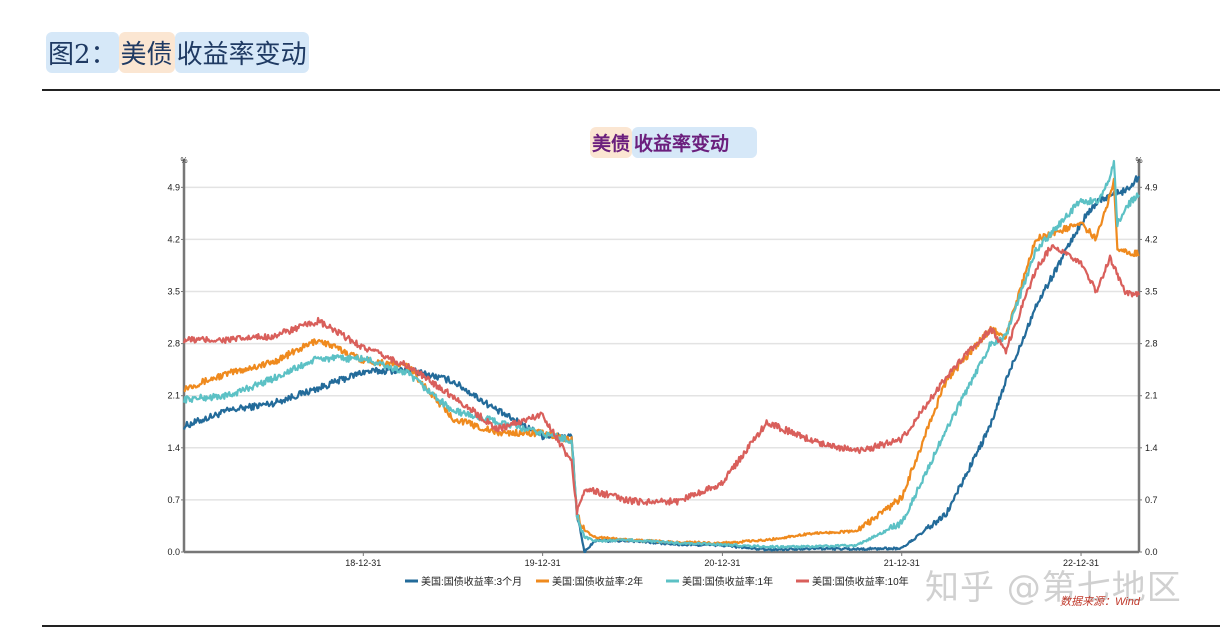 The height and width of the screenshot is (632, 1220). What do you see at coordinates (173, 187) in the screenshot?
I see `y-tick-label-left: 4.9` at bounding box center [173, 187].